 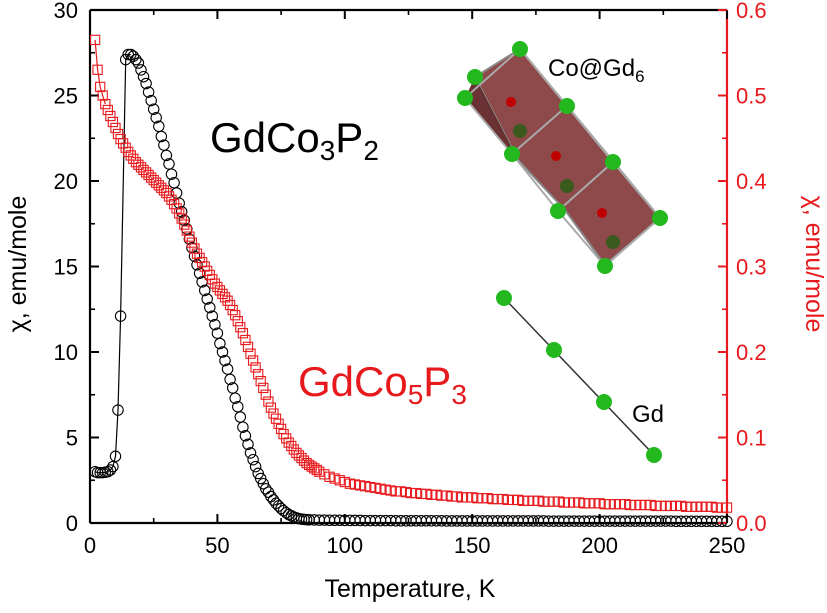 I want to click on x-tick-label: 150, so click(x=472, y=545).